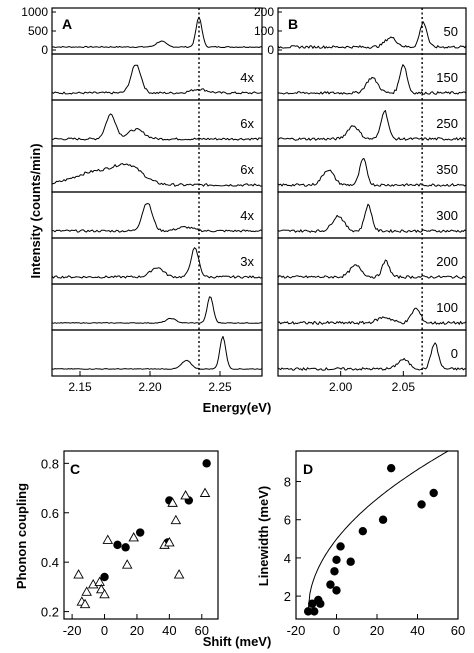 Image resolution: width=474 pixels, height=653 pixels. I want to click on panel-d-letter: D, so click(308, 469).